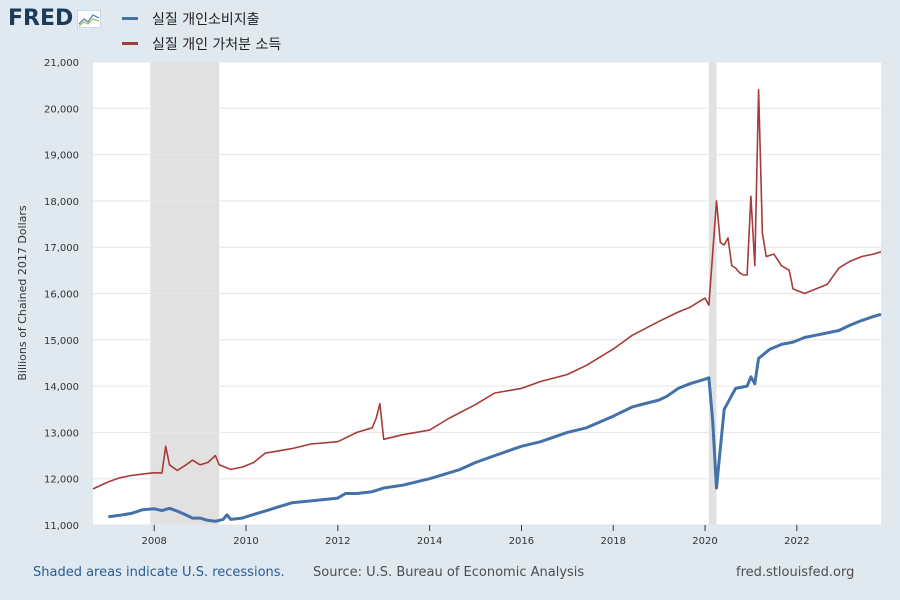 Image resolution: width=900 pixels, height=600 pixels. What do you see at coordinates (130, 43) in the screenshot?
I see `legend-swatch-income` at bounding box center [130, 43].